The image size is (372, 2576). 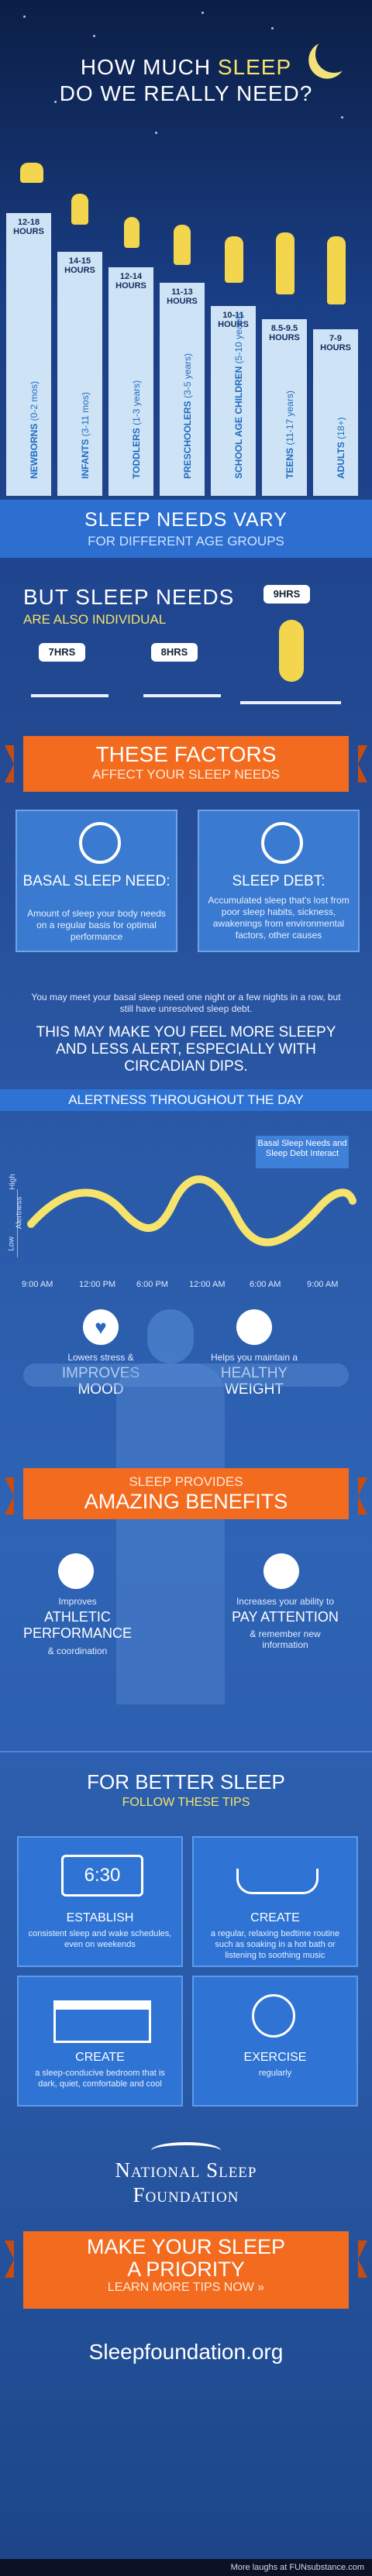 What do you see at coordinates (102, 1876) in the screenshot?
I see `digital-clock-icon: 6:30` at bounding box center [102, 1876].